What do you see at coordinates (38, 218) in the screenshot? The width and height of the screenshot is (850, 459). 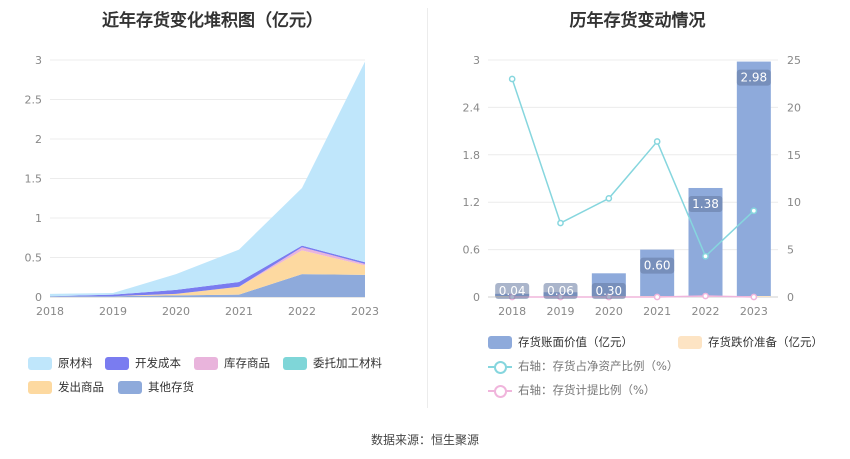 I see `y-tick-label: 1` at bounding box center [38, 218].